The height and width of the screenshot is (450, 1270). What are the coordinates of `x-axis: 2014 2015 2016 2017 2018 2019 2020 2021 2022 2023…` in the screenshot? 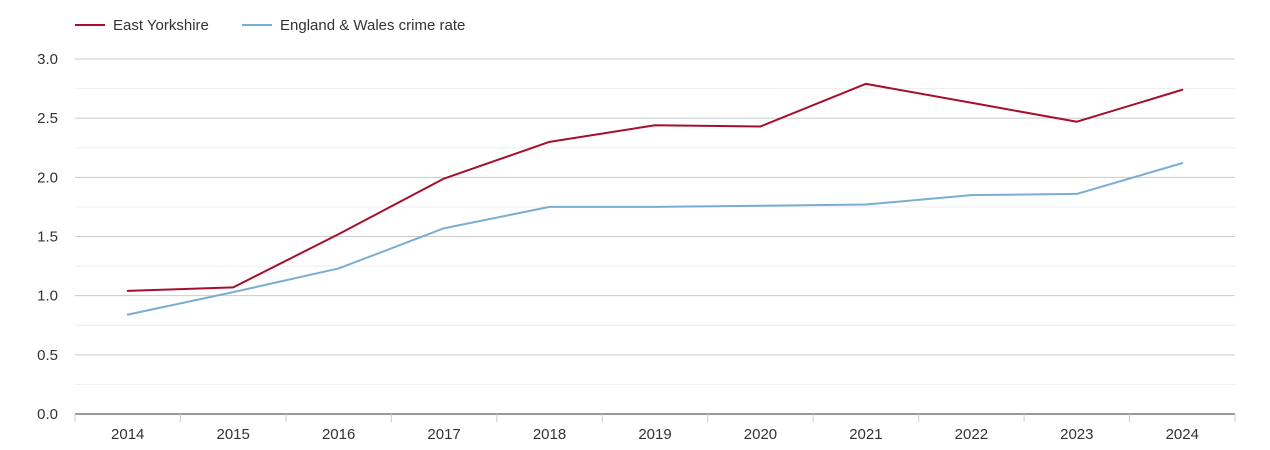 It's located at (655, 428).